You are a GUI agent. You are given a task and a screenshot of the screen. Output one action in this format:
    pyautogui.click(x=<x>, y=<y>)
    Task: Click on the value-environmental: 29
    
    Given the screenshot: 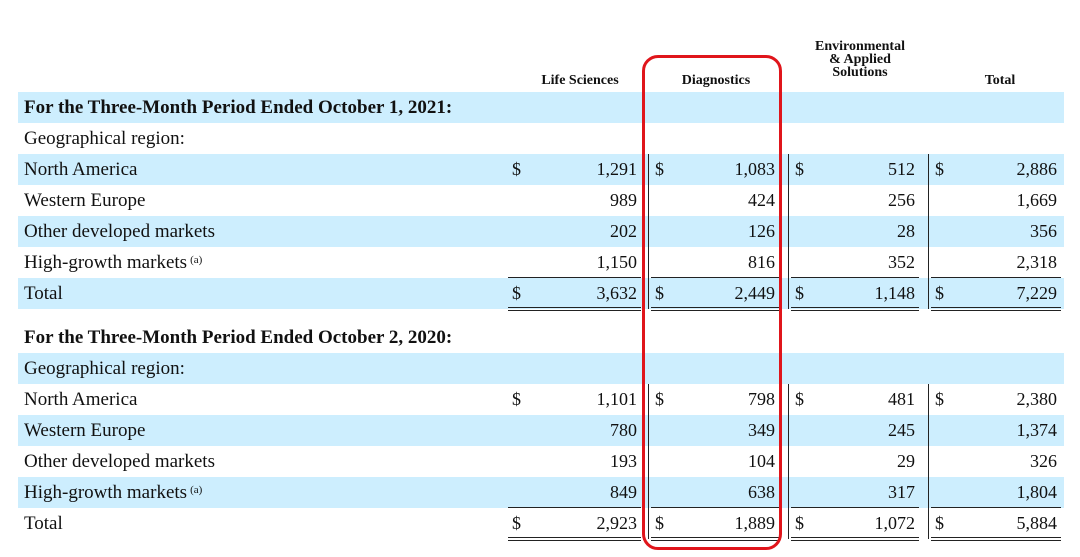 What is the action you would take?
    pyautogui.click(x=906, y=461)
    